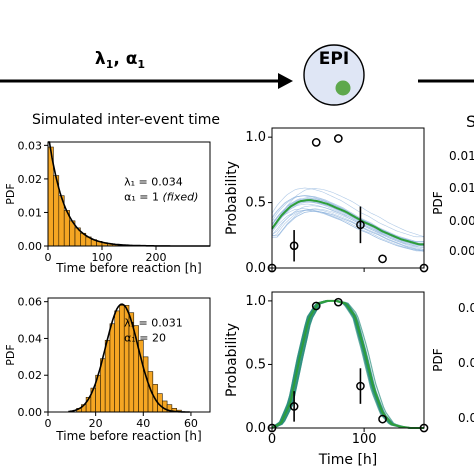 The image size is (474, 474). Describe the element at coordinates (126, 120) in the screenshot. I see `section-title: Simulated inter-event time` at that location.